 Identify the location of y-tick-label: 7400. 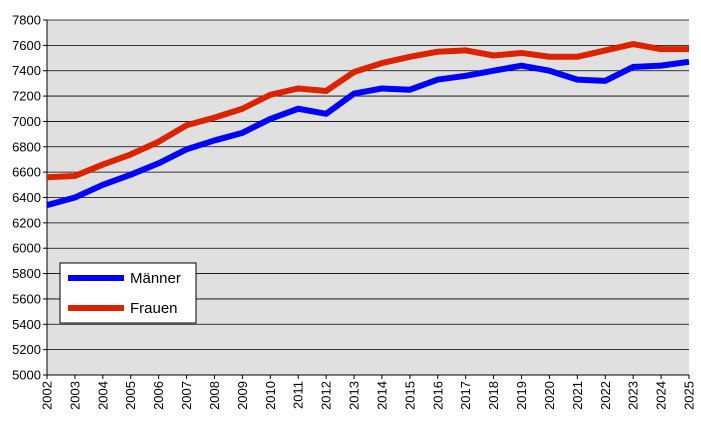
(26, 70).